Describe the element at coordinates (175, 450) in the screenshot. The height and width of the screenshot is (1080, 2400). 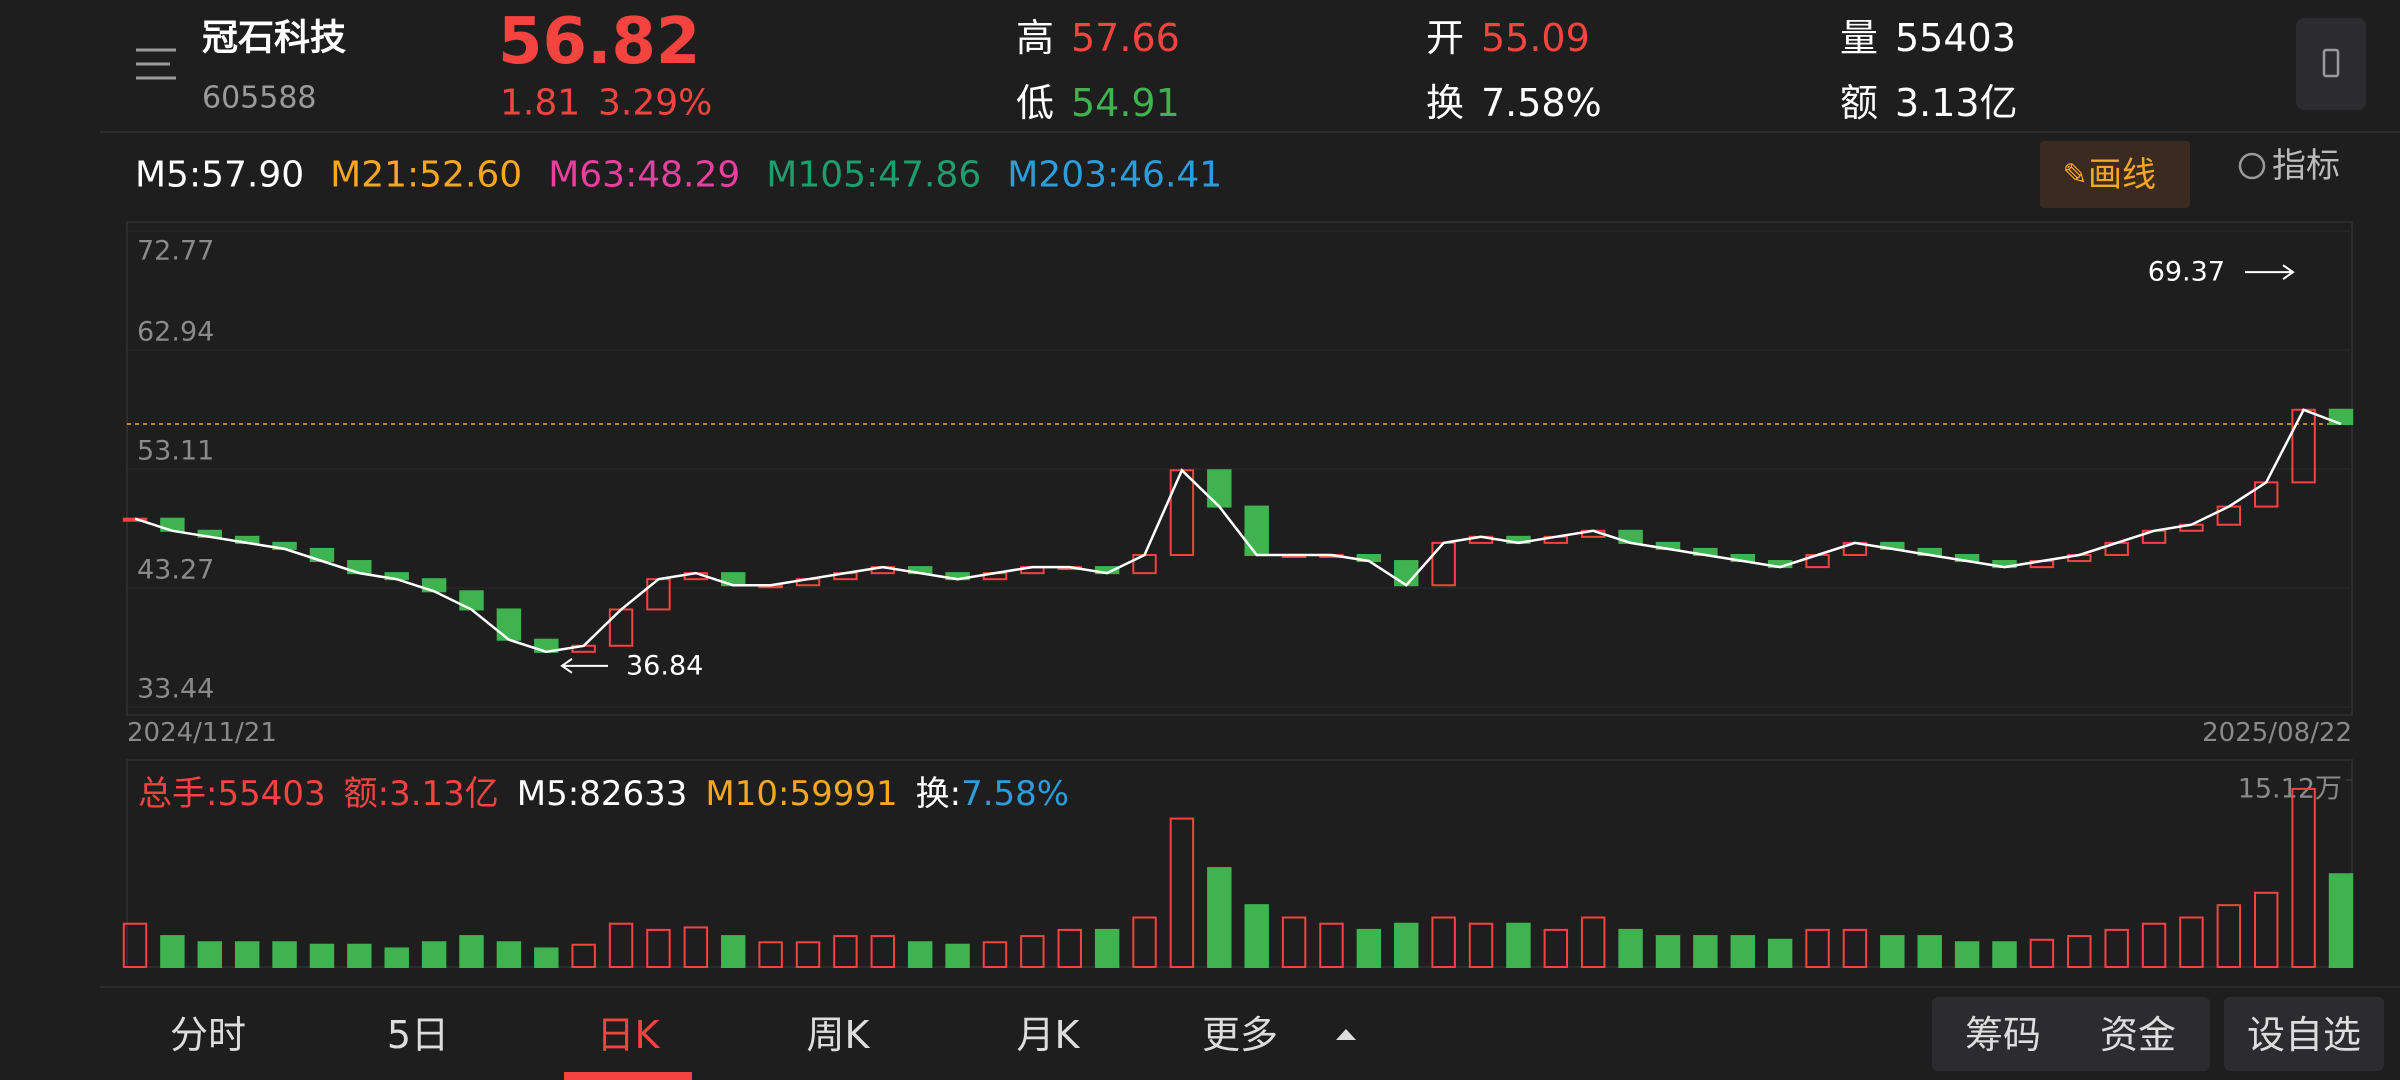
I see `y-tick-label: 53.11` at that location.